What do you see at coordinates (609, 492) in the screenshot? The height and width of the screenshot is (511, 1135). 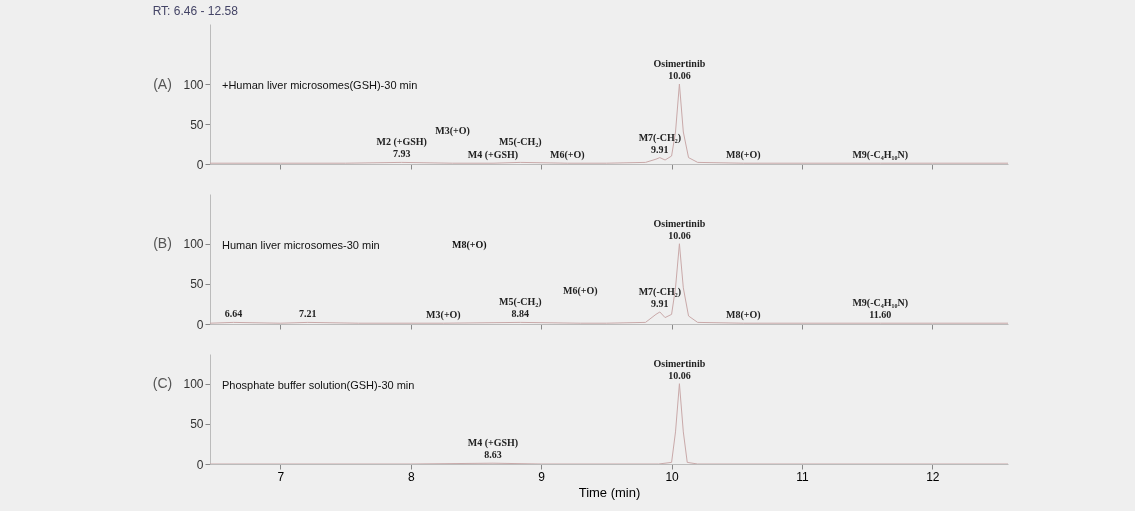 I see `x-axis-title: Time (min)` at bounding box center [609, 492].